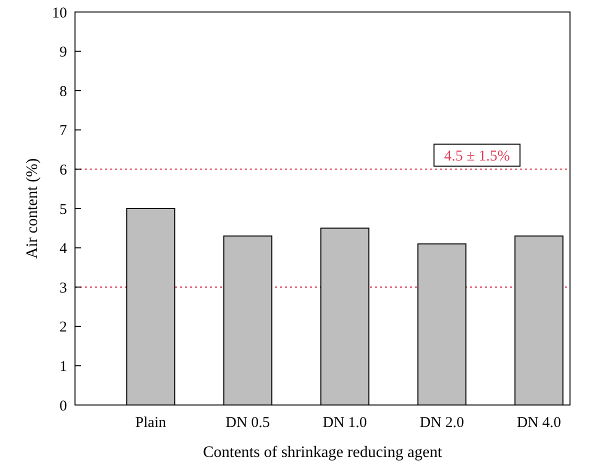 Image resolution: width=602 pixels, height=468 pixels. I want to click on y-axis-title: Air content (%), so click(32, 208).